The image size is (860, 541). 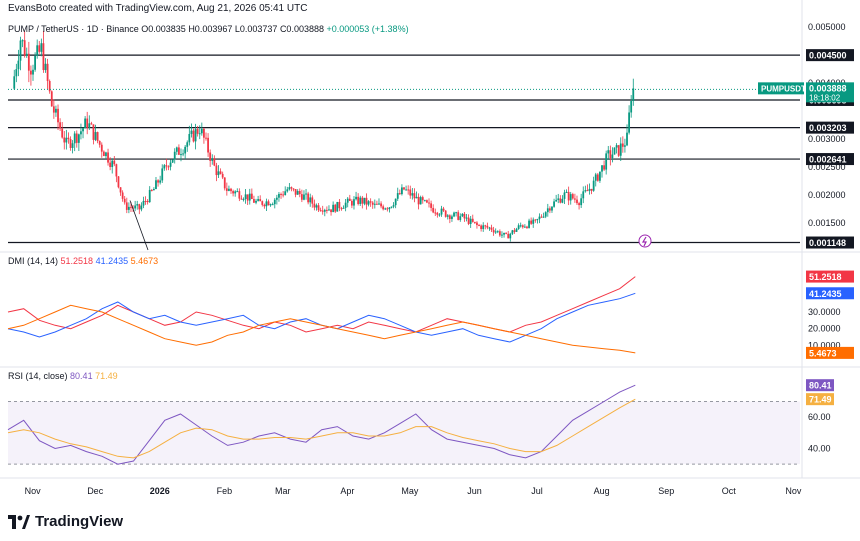 What do you see at coordinates (95, 491) in the screenshot?
I see `time-tick-label: Dec` at bounding box center [95, 491].